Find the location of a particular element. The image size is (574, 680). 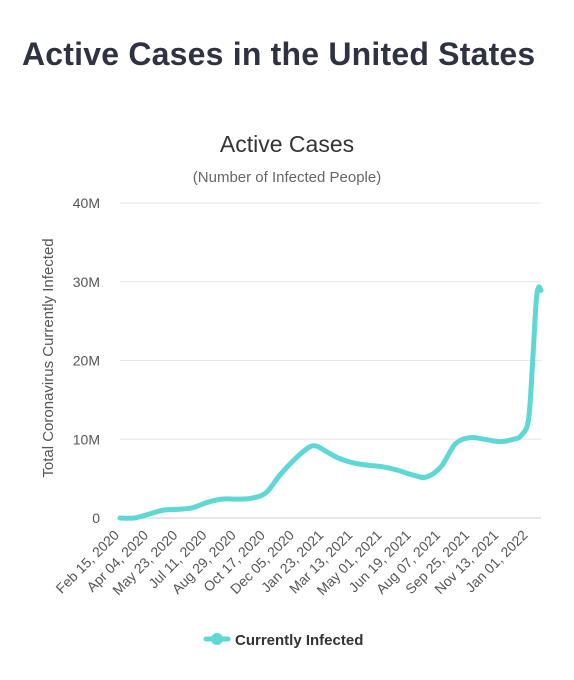

legend-label: Currently Infected is located at coordinates (299, 640).